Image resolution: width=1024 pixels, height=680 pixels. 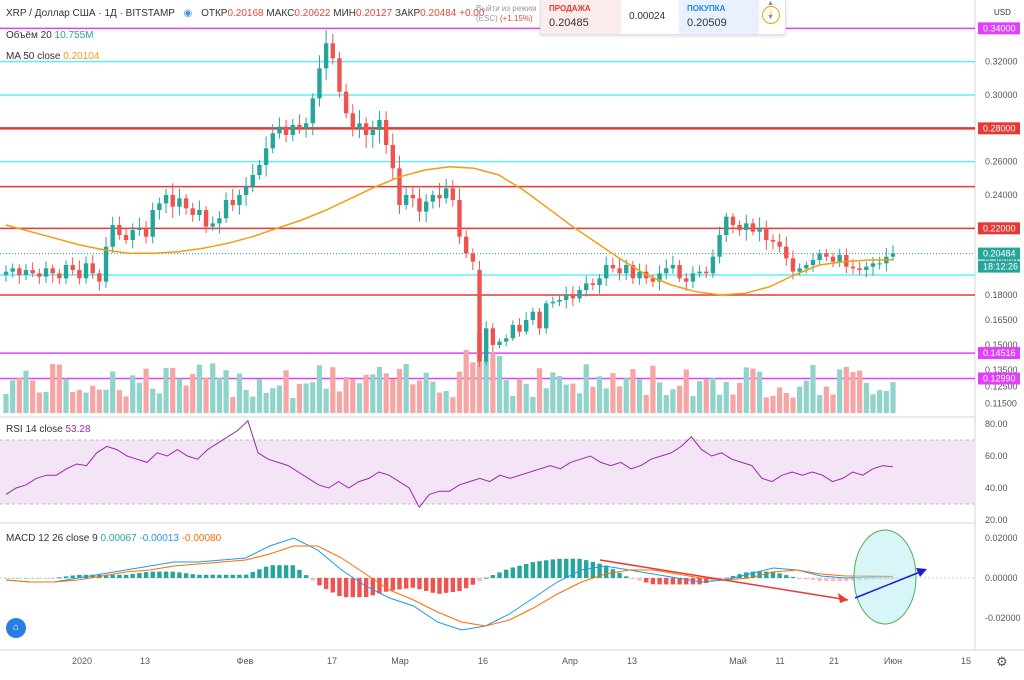 What do you see at coordinates (999, 378) in the screenshot?
I see `price-badge-bg` at bounding box center [999, 378].